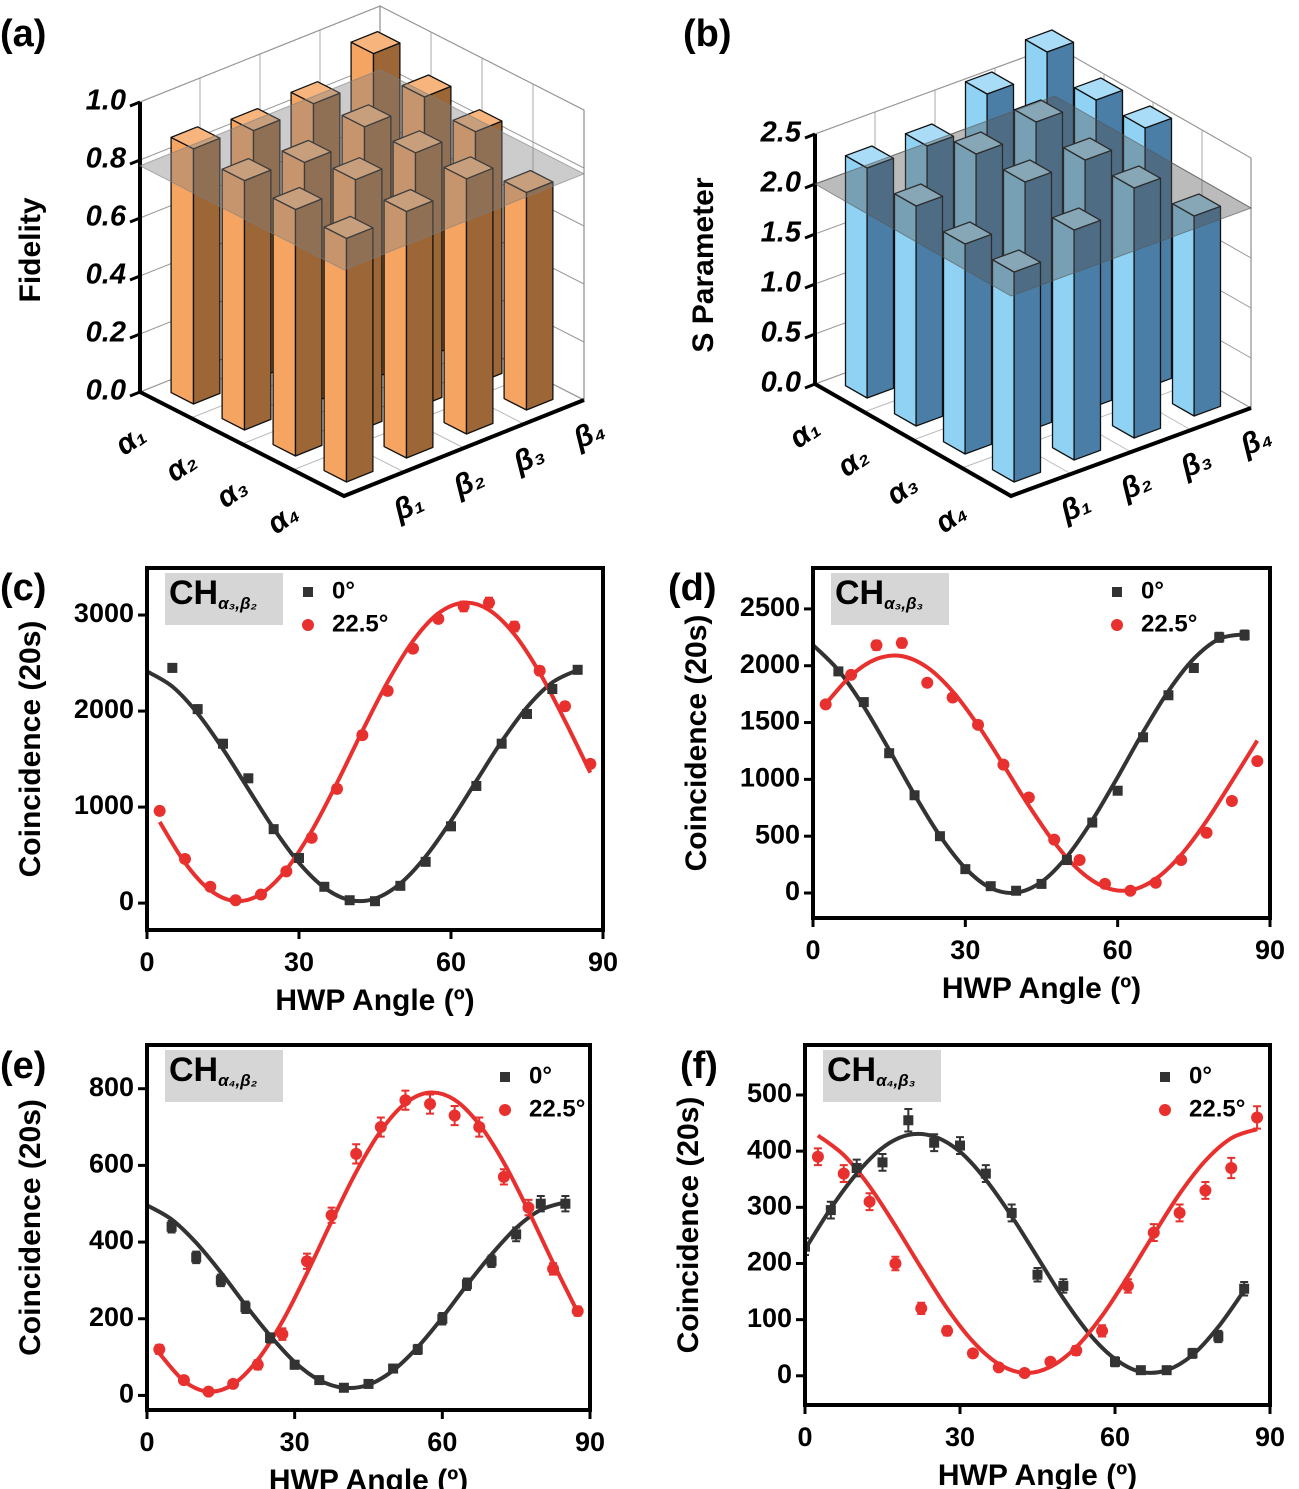 The width and height of the screenshot is (1299, 1489). Describe the element at coordinates (696, 743) in the screenshot. I see `y-axis-title: Coincidence (20s)` at that location.